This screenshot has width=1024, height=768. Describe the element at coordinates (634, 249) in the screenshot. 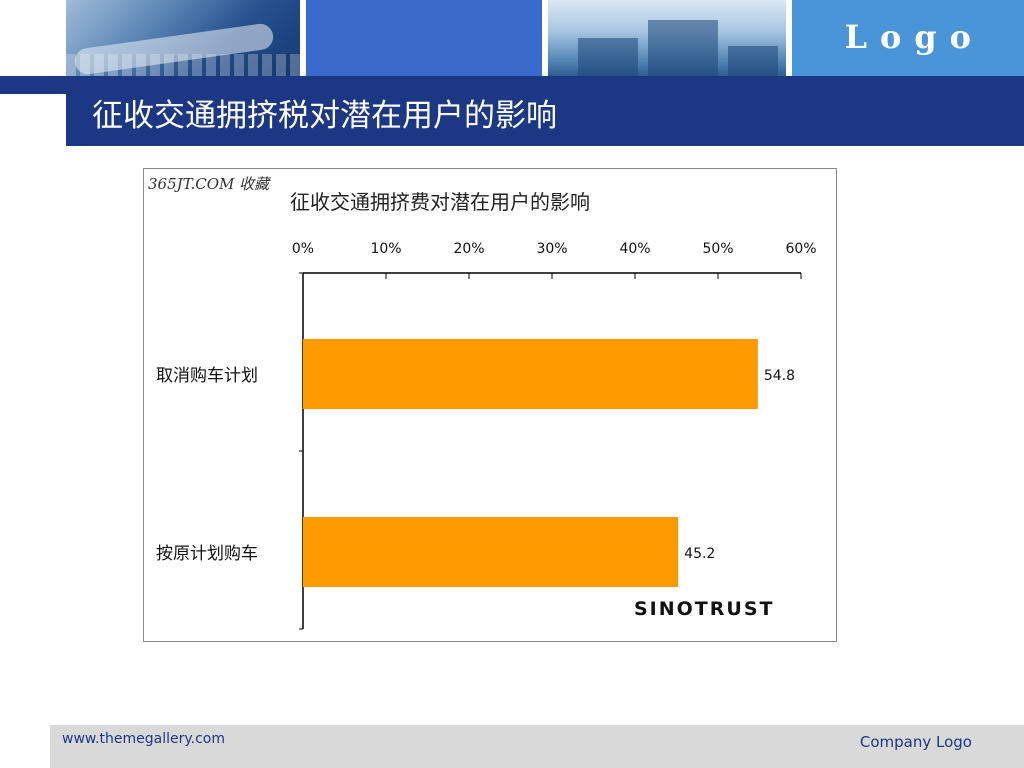

I see `x-tick-label: 40%` at that location.